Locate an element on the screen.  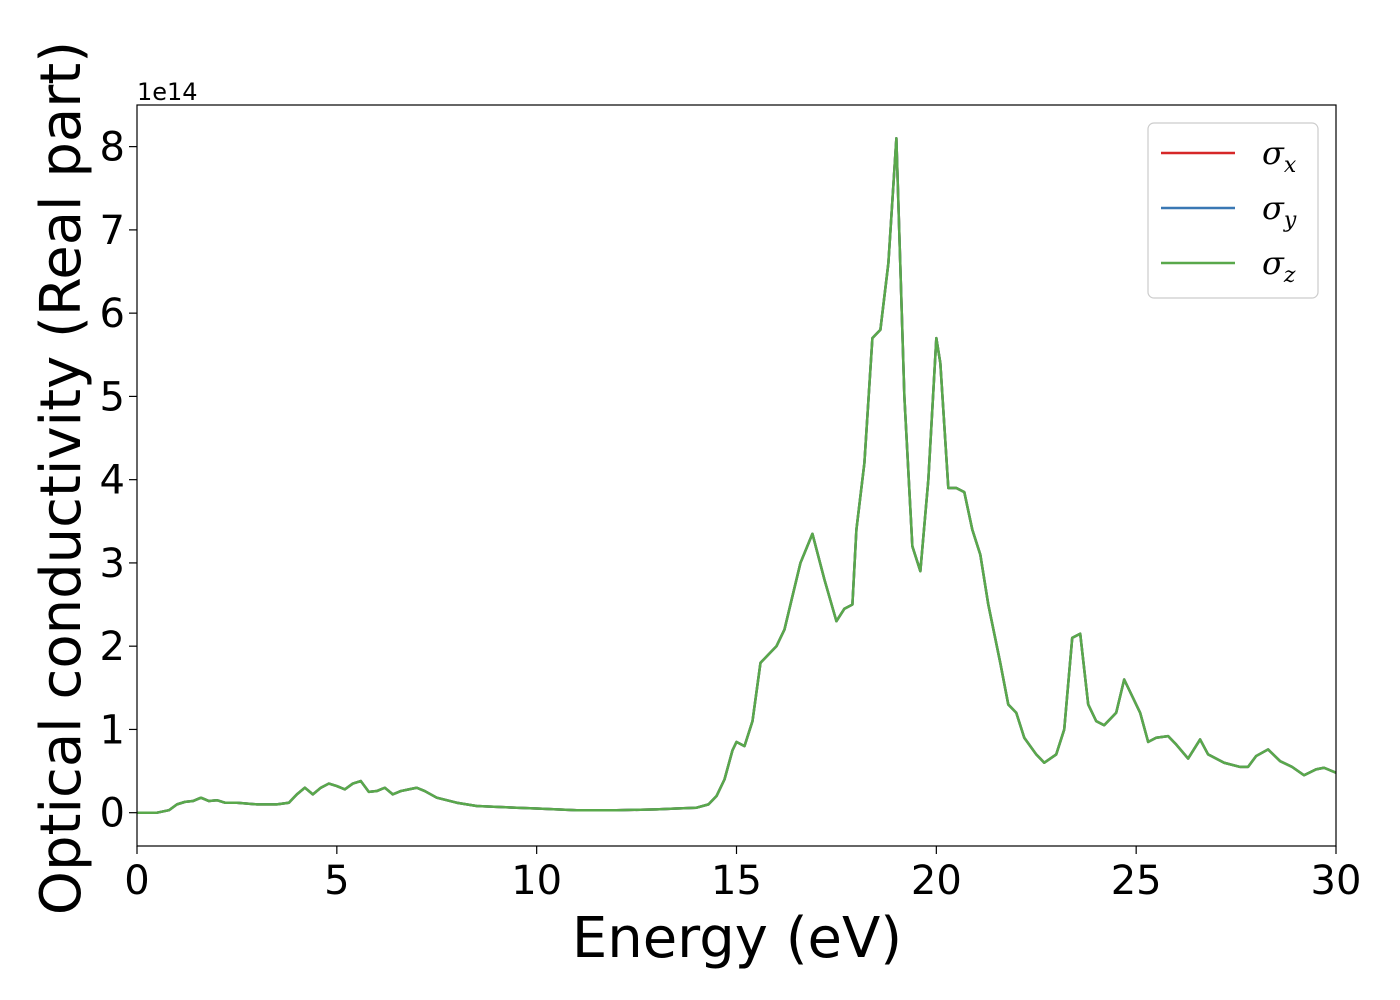
x-tick-label: 10 is located at coordinates (536, 881).